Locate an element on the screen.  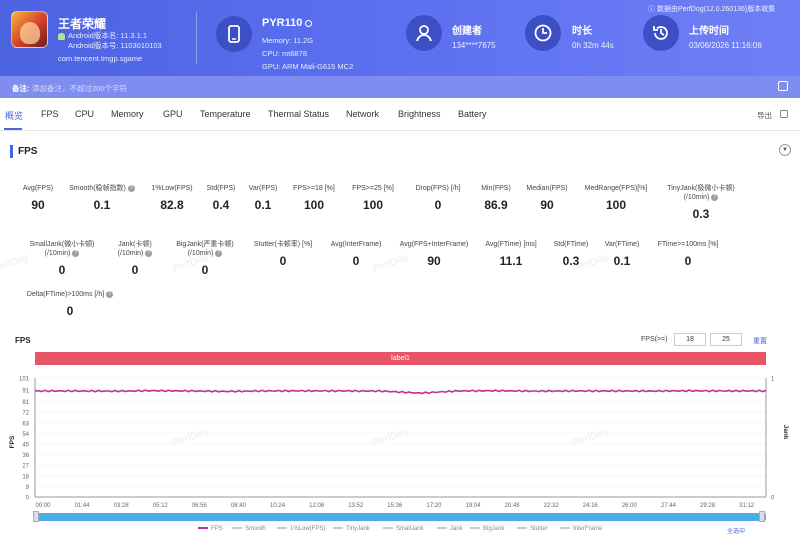
metric-var-ftime-: Var(FTime) 0.1 is located at coordinates (622, 254).